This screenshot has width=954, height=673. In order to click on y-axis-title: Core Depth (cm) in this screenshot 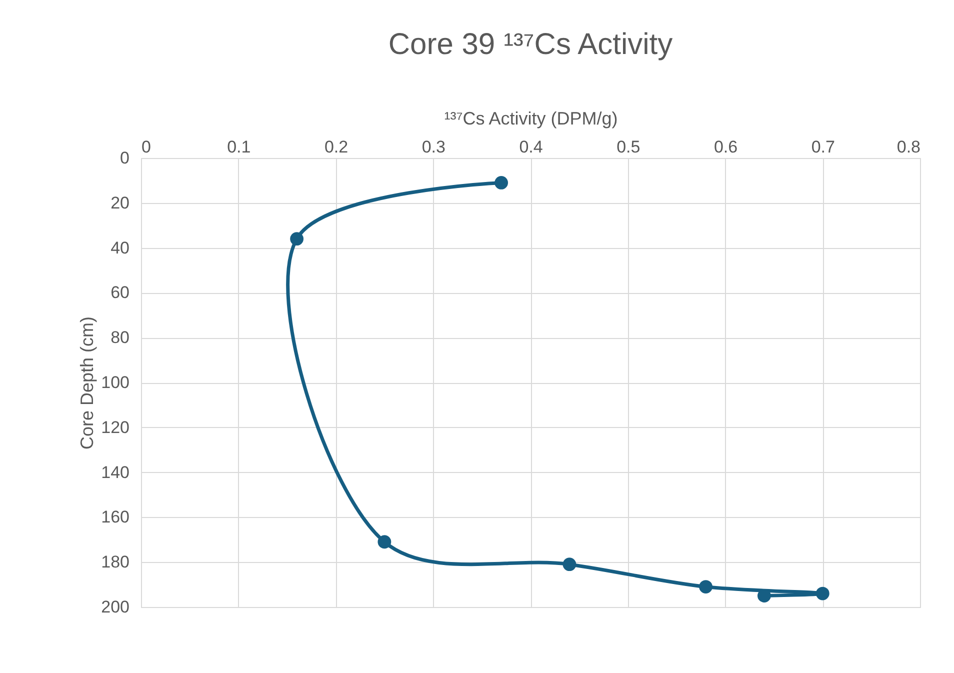, I will do `click(87, 383)`.